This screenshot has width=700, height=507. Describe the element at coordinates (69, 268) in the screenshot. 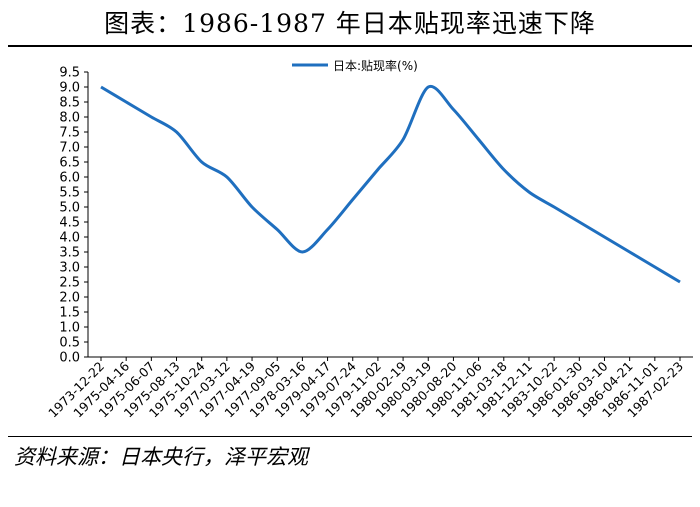

I see `y-tick-label: 3.0` at that location.